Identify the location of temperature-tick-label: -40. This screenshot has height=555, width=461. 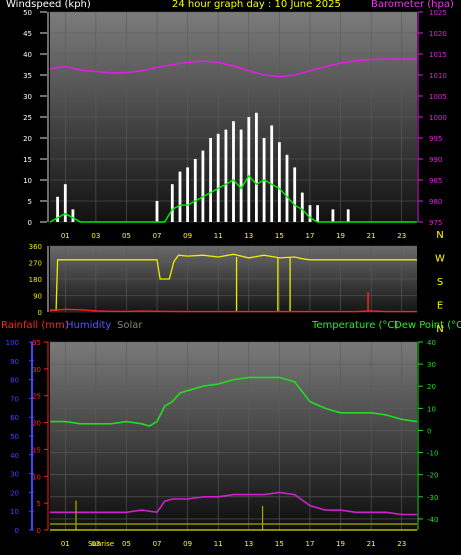
(432, 520).